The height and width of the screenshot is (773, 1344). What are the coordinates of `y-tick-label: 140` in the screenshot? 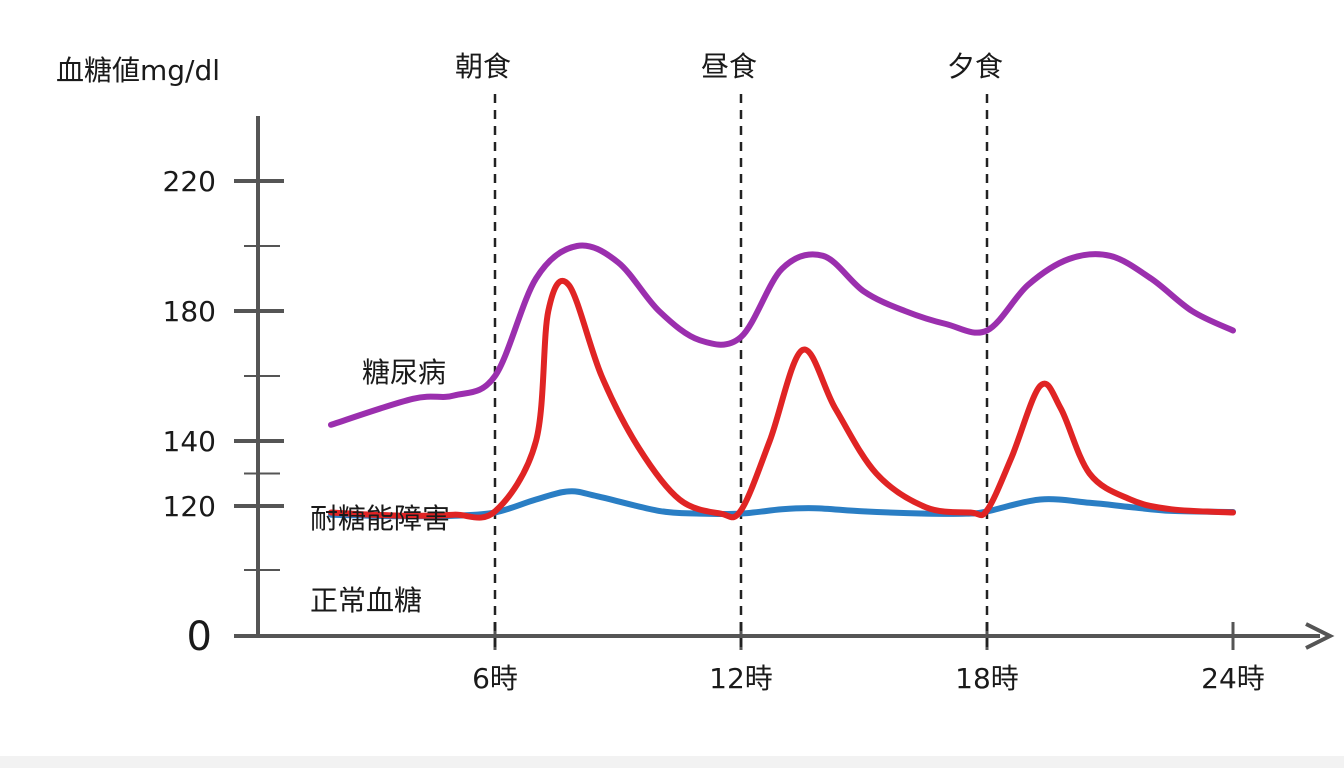 It's located at (189, 441).